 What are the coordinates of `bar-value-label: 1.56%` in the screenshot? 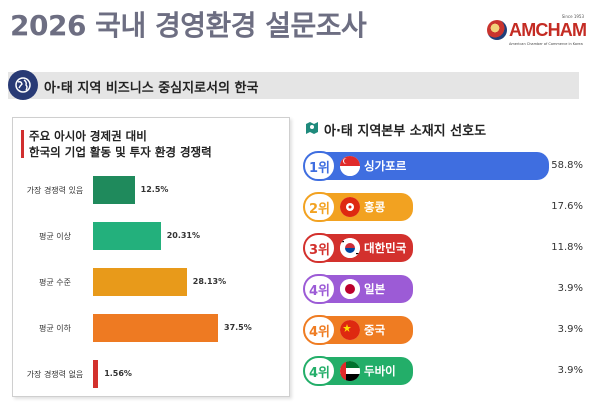 It's located at (118, 373).